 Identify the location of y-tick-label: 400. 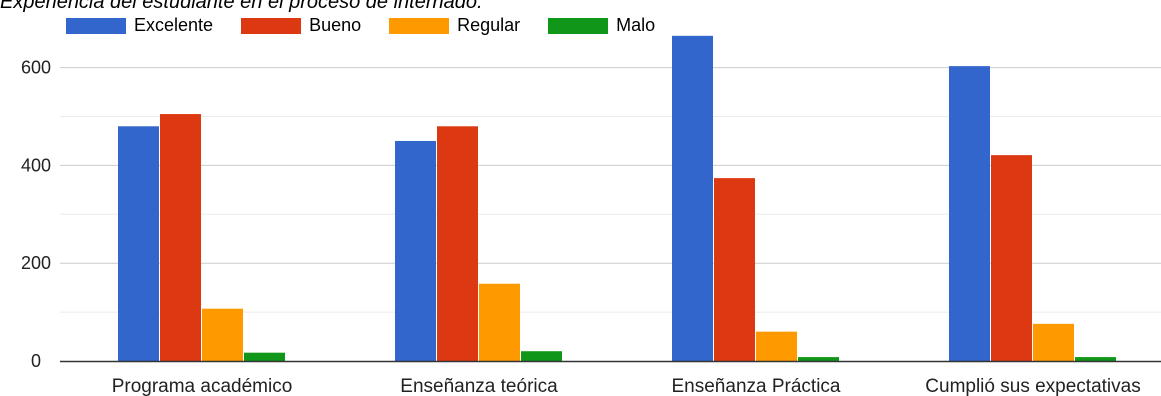
(36, 165).